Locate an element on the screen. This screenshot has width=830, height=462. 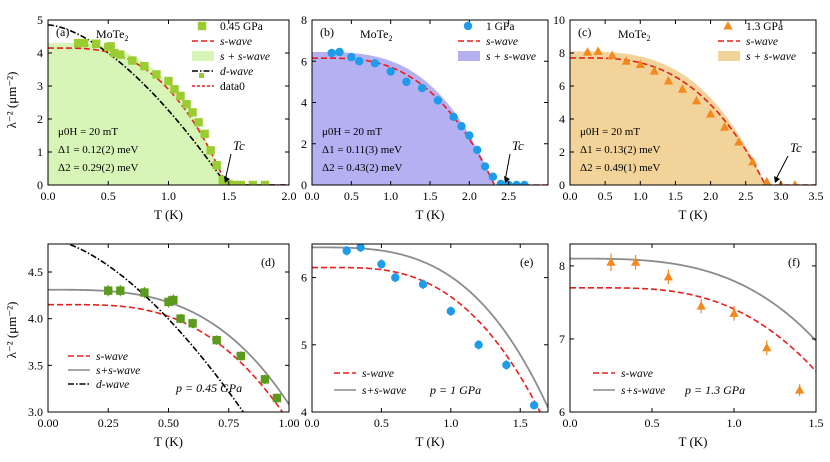
x-tick-label: 3.5 is located at coordinates (816, 196).